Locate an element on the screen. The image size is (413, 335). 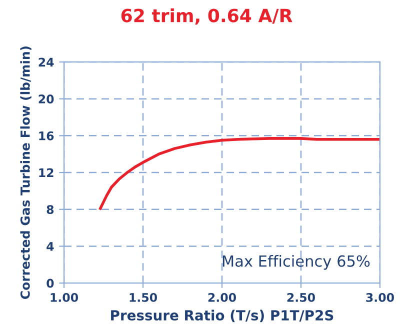
x-tick-label: 3.00 is located at coordinates (380, 297).